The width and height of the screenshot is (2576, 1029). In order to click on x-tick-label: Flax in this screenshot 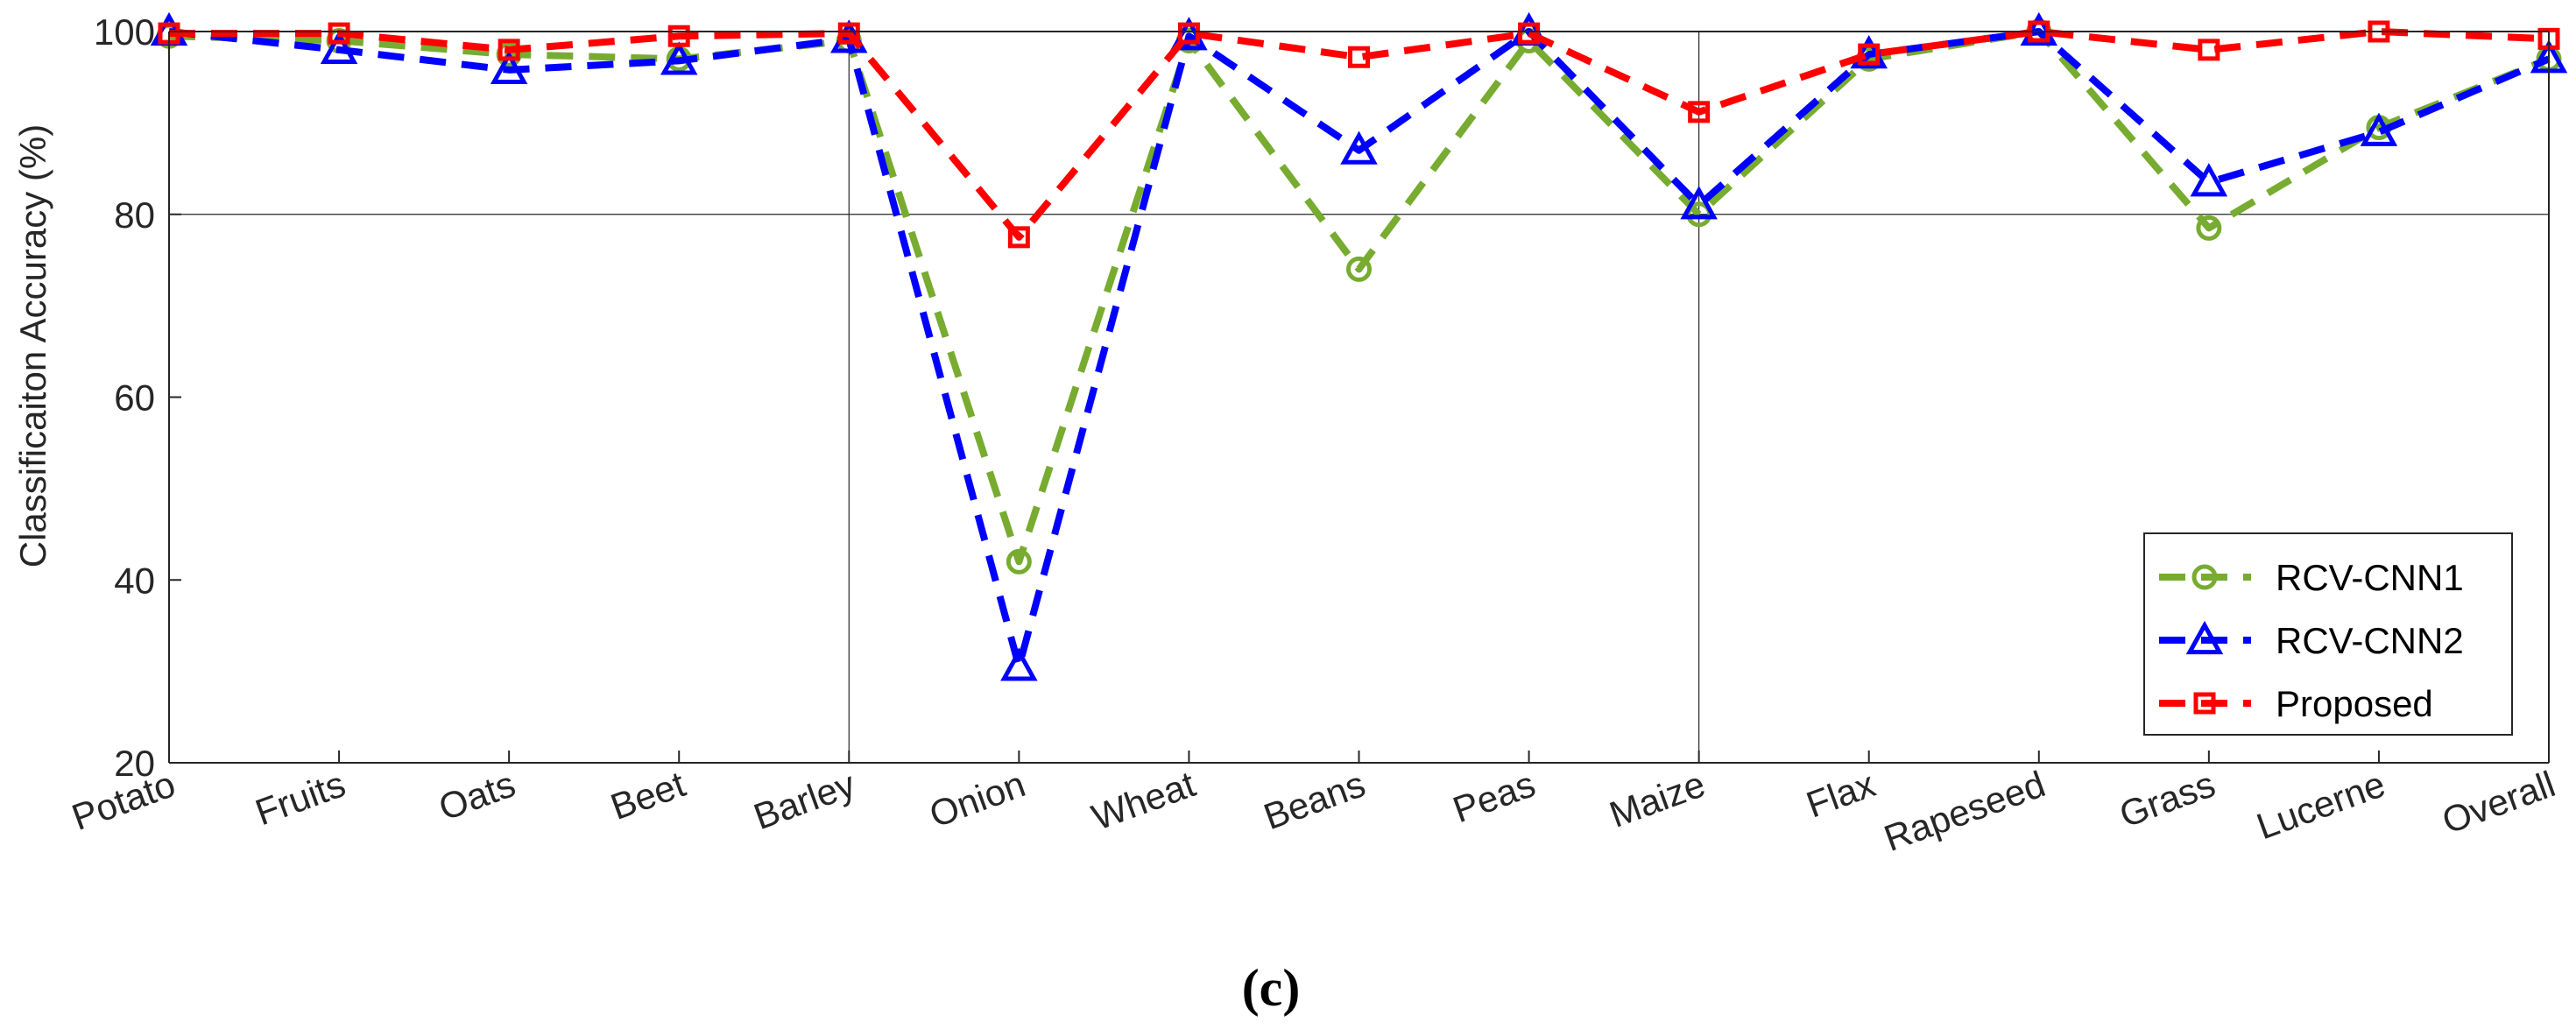, I will do `click(1841, 794)`.